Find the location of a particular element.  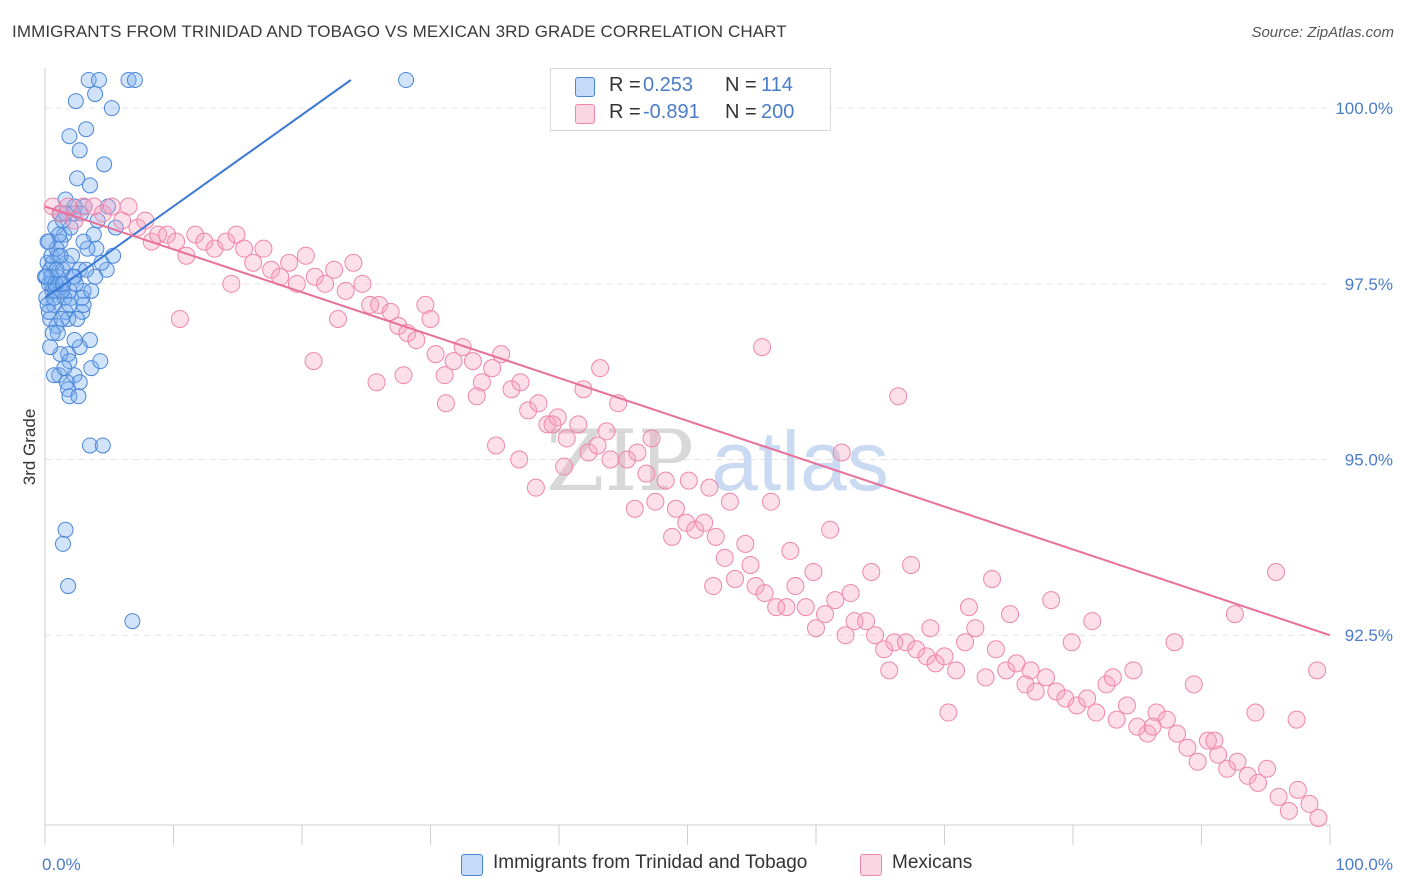

correlation-legend: R = 0.253 N = 114 R = -0.891 N = 200 is located at coordinates (690, 99).